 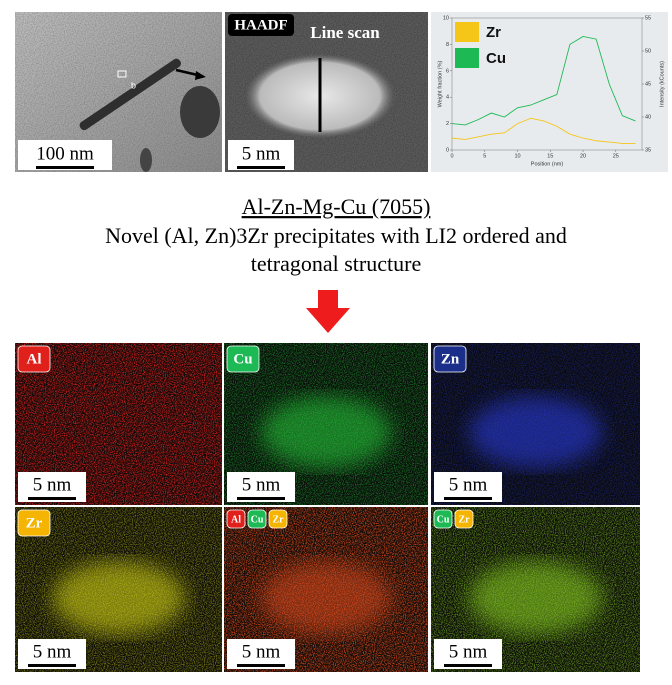 I want to click on alloy-title: Al-Zn-Mg-Cu (7055), so click(x=336, y=206).